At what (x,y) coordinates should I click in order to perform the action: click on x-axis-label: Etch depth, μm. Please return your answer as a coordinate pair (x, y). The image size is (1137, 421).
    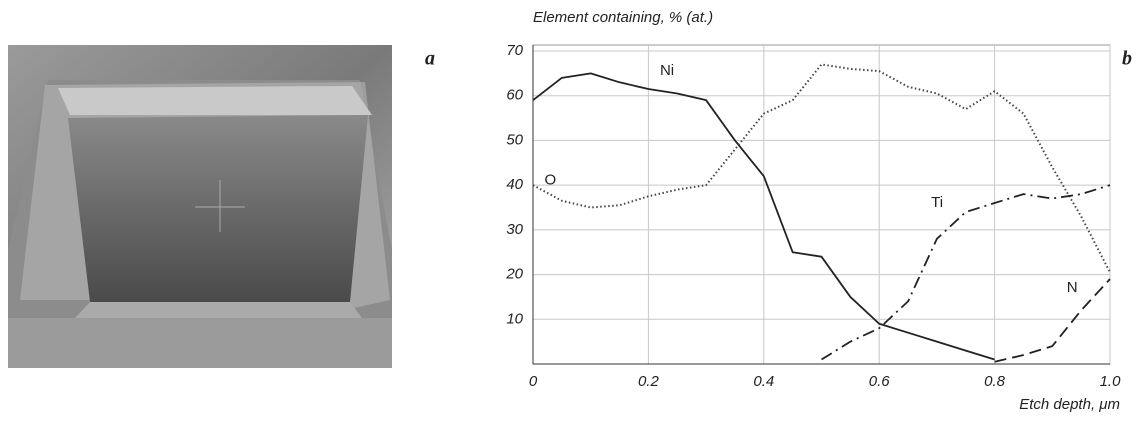
    Looking at the image, I should click on (1069, 404).